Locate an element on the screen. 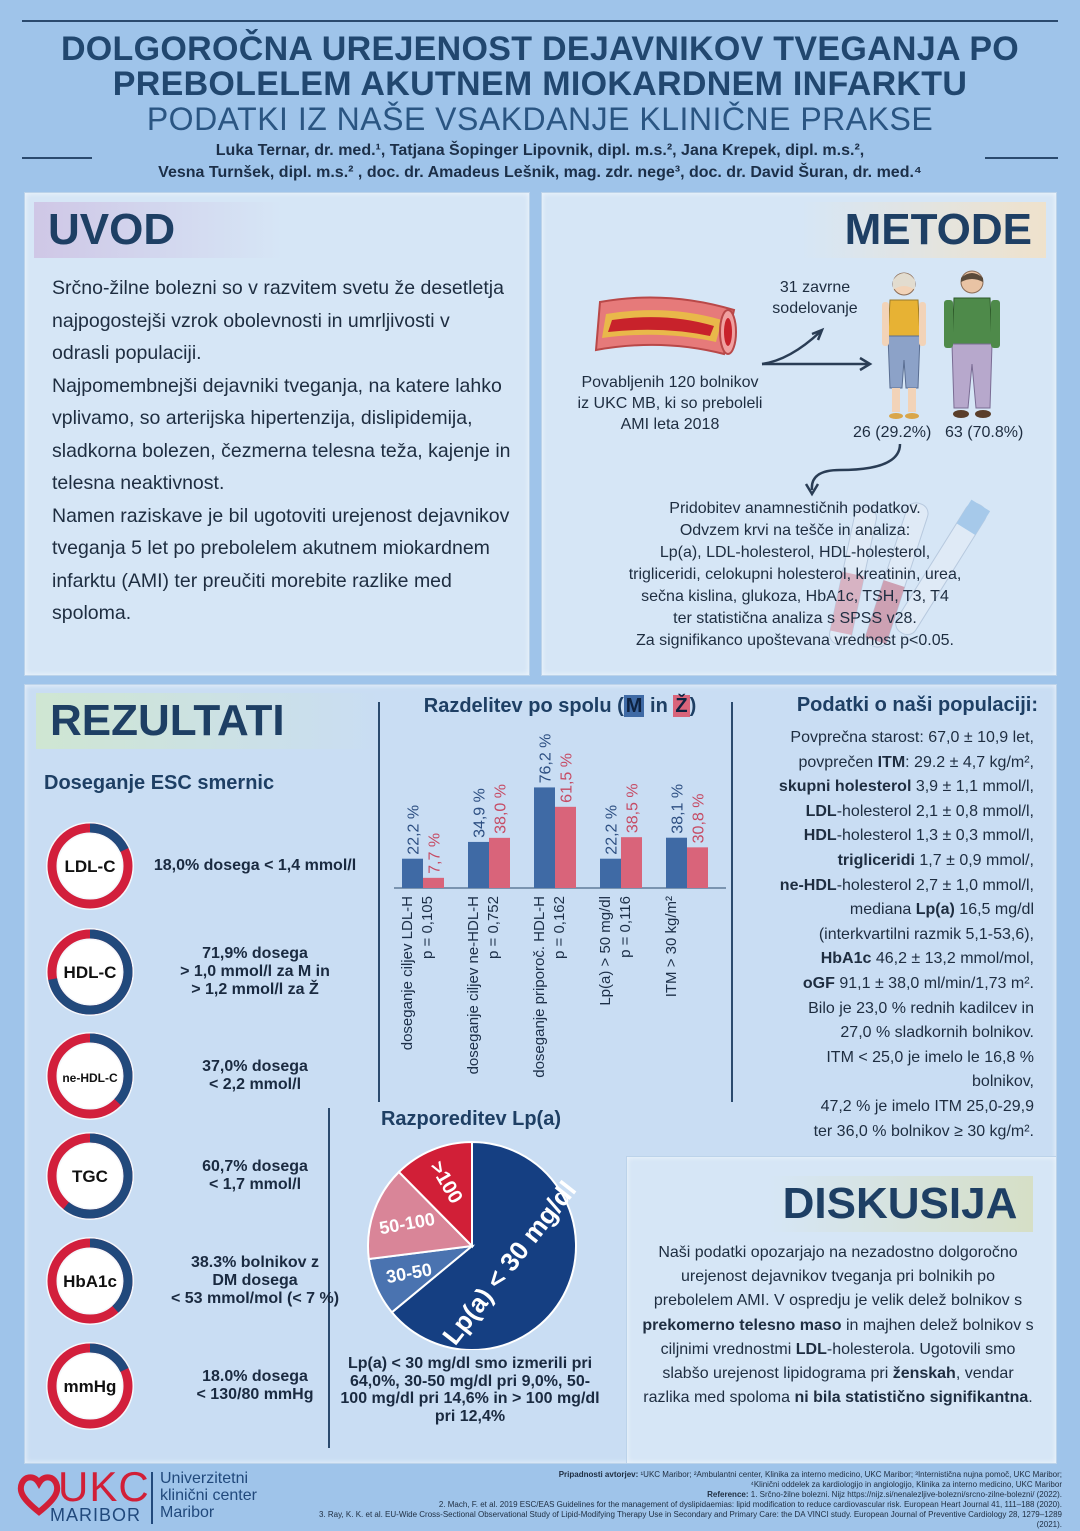  header-top-rule is located at coordinates (540, 21).